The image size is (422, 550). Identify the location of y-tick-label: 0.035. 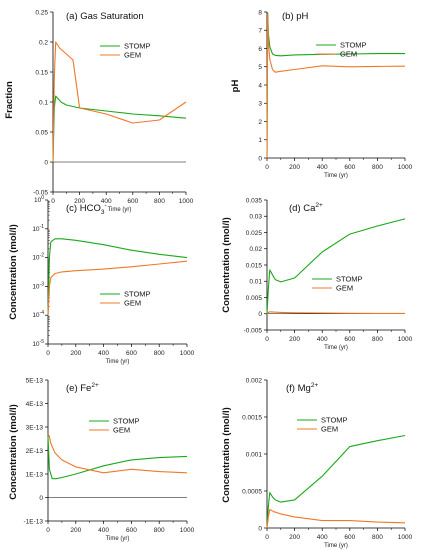
(254, 200).